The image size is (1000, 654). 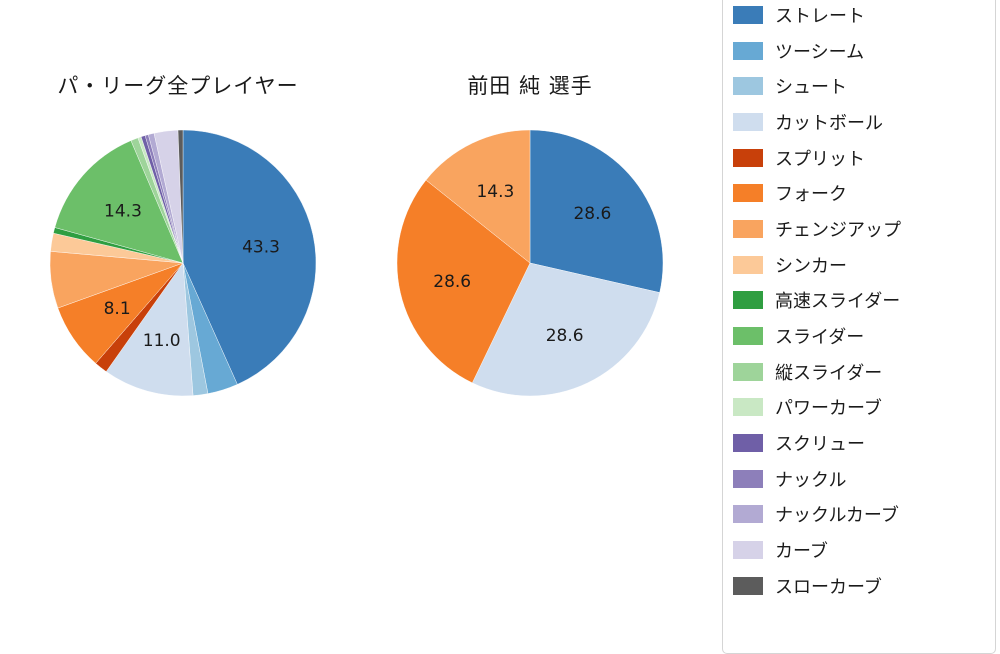 I want to click on legend-item: スクリュー, so click(x=859, y=443).